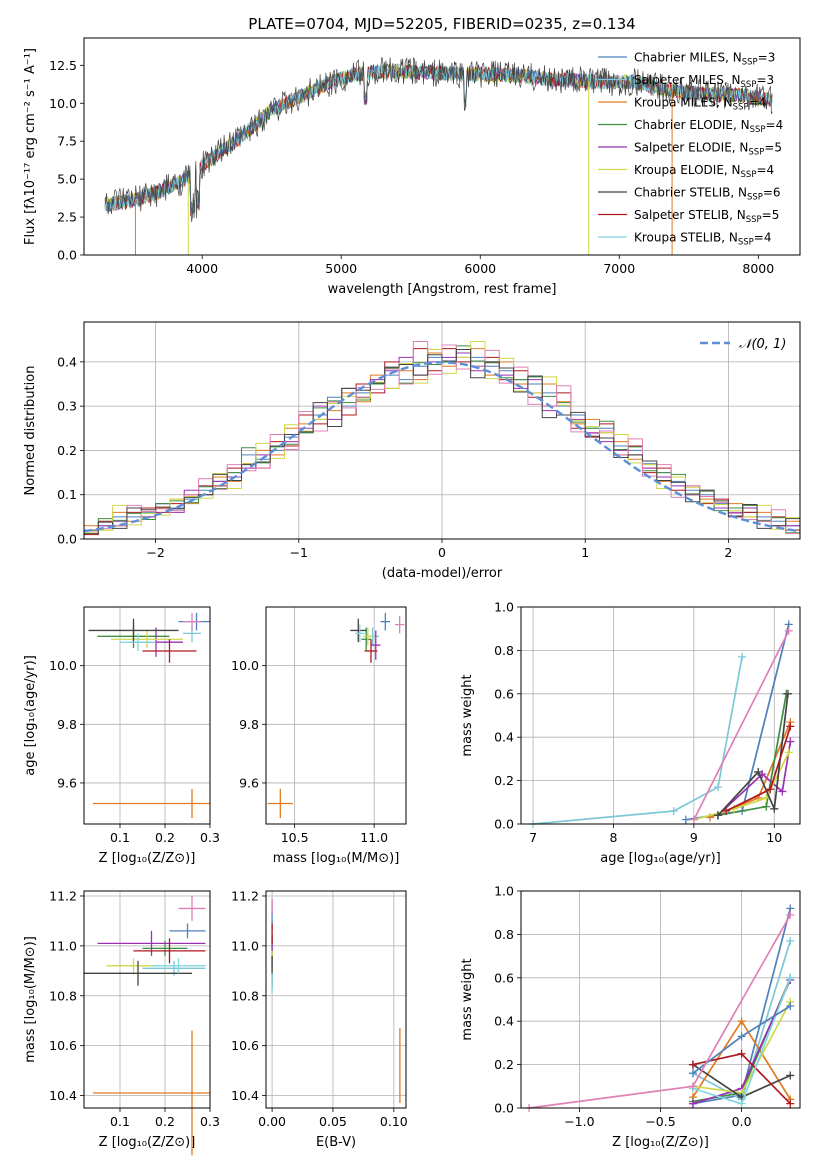  What do you see at coordinates (249, 782) in the screenshot?
I see `age-vs-mass-ytick-label: 9.6` at bounding box center [249, 782].